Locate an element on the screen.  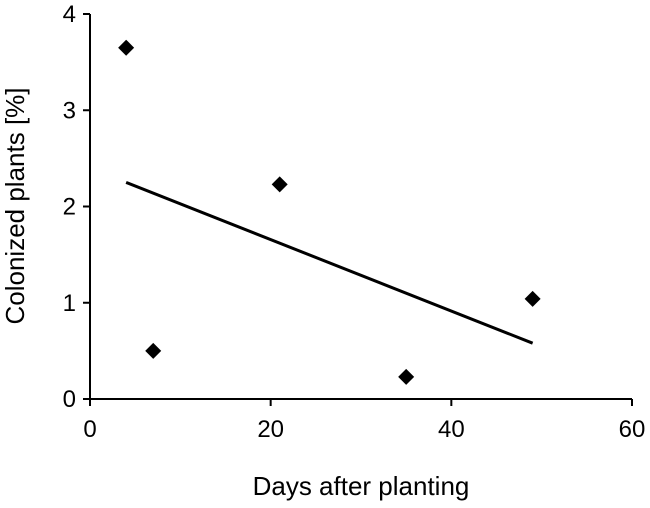
y-tick-label: 4 is located at coordinates (69, 14).